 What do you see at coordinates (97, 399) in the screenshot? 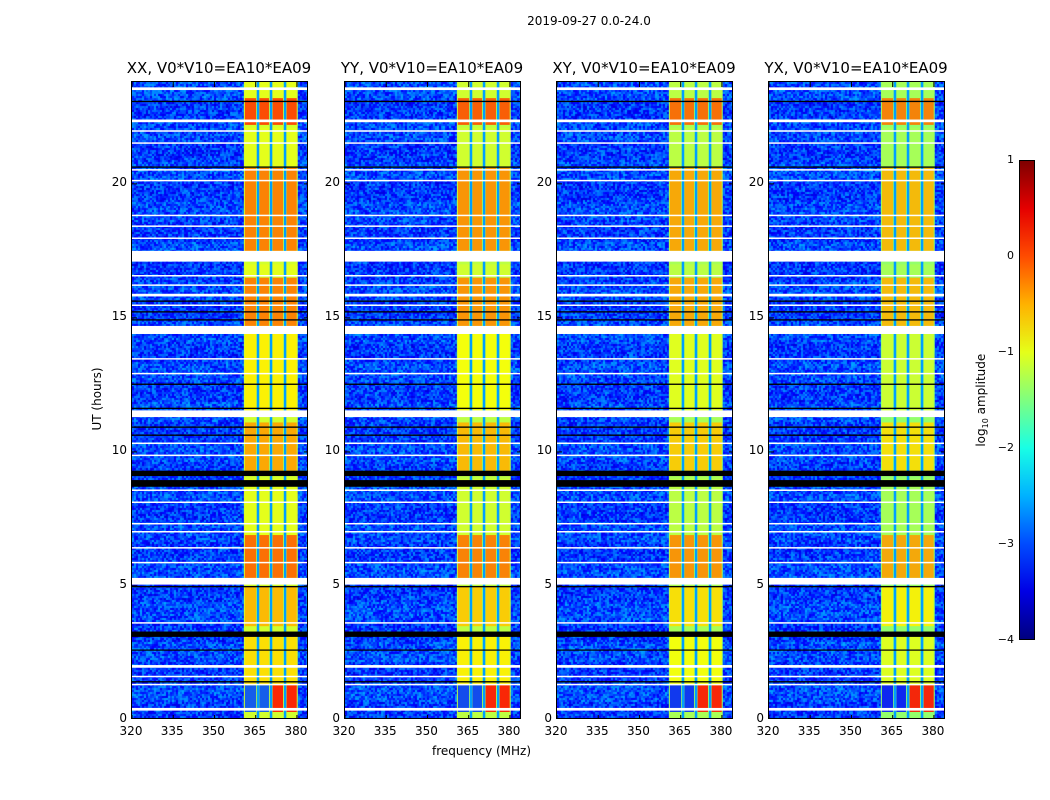
I see `y-axis-label: UT (hours)` at bounding box center [97, 399].